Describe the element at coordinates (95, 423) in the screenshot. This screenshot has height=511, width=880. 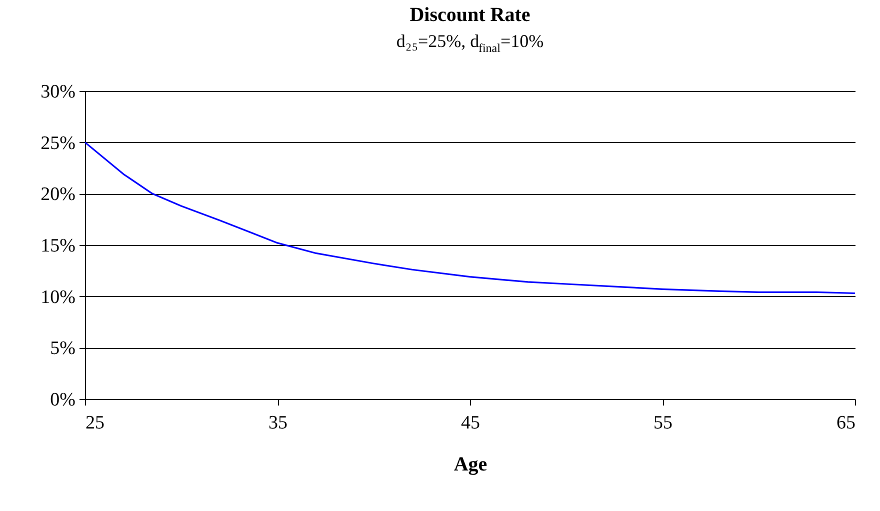
I see `x-tick-label: 25` at that location.